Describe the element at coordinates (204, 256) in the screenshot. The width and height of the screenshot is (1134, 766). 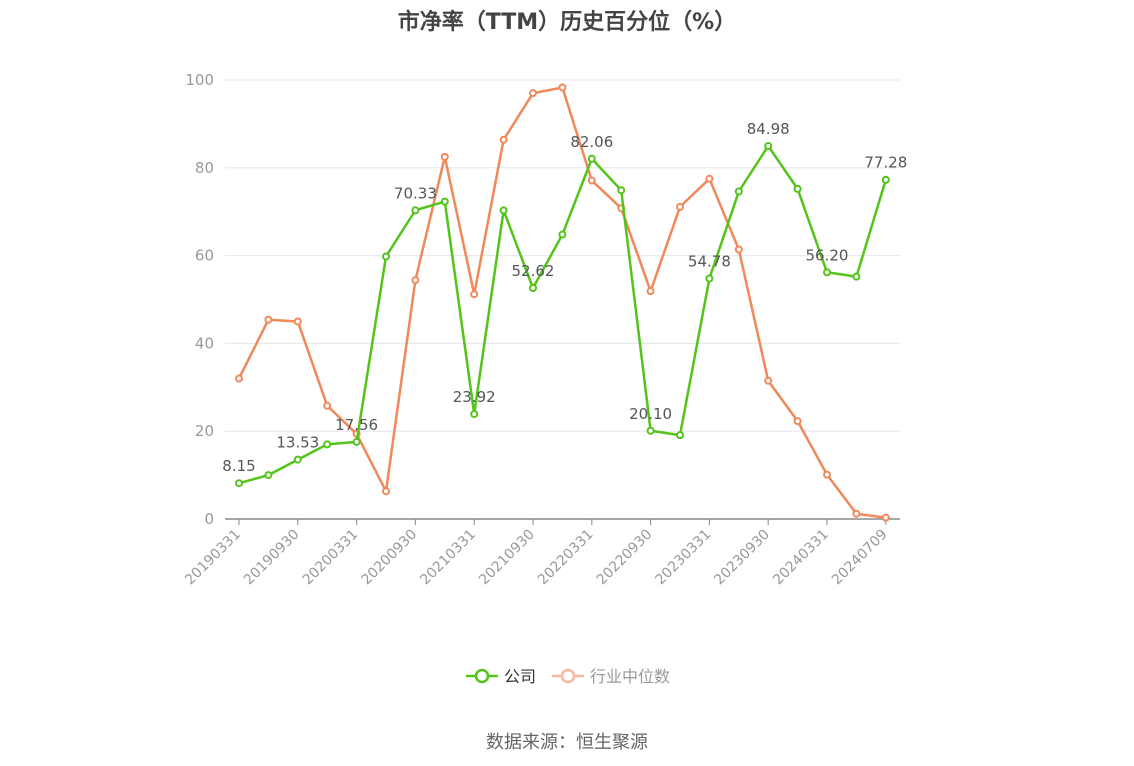
I see `y-tick-label: 60` at that location.